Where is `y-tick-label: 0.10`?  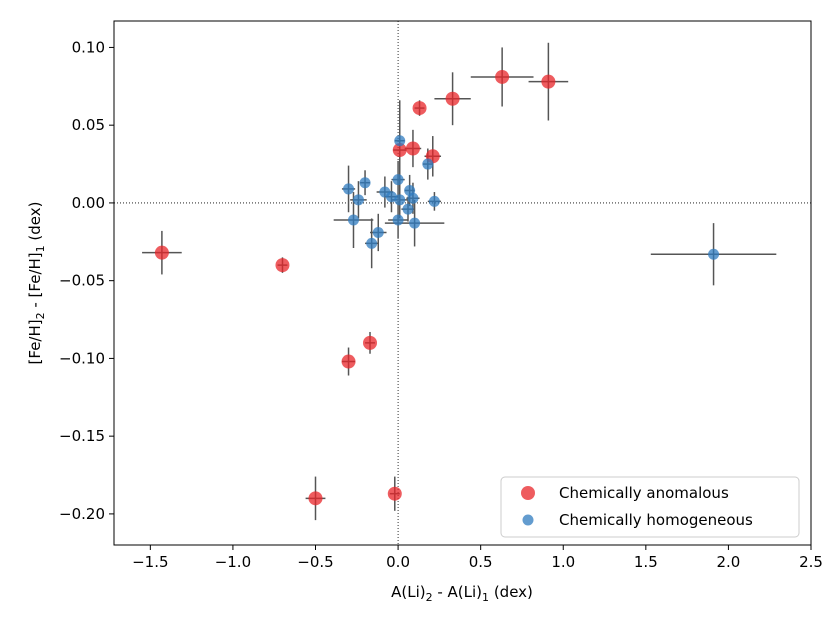
y-tick-label: 0.10 is located at coordinates (88, 47).